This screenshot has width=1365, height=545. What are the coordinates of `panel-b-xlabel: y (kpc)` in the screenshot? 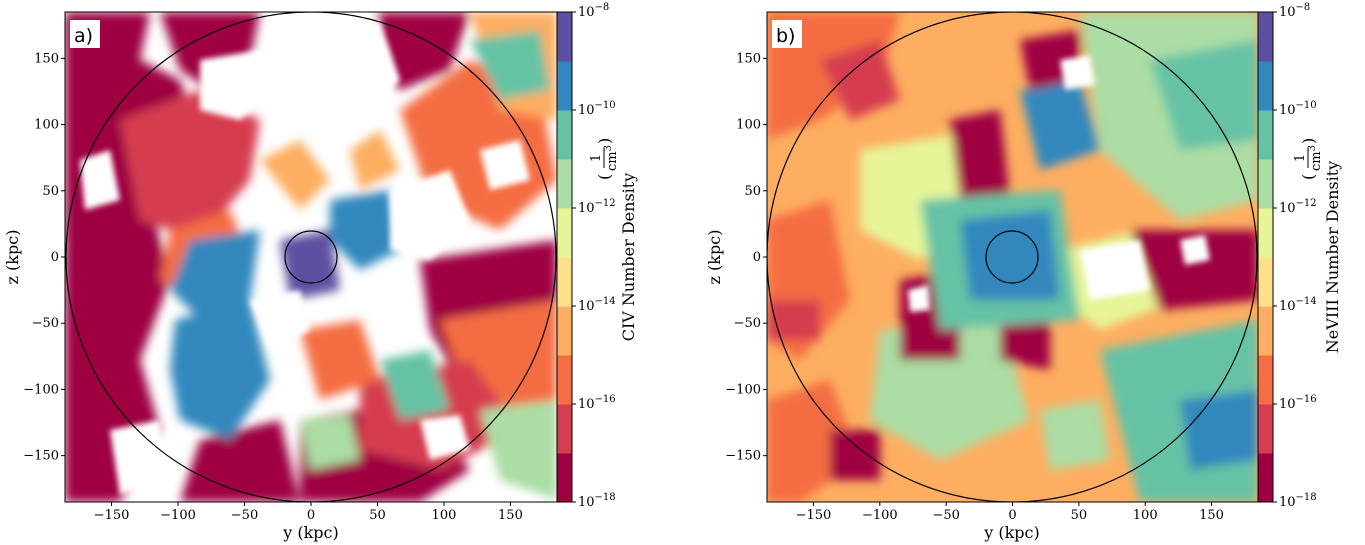 It's located at (1011, 532).